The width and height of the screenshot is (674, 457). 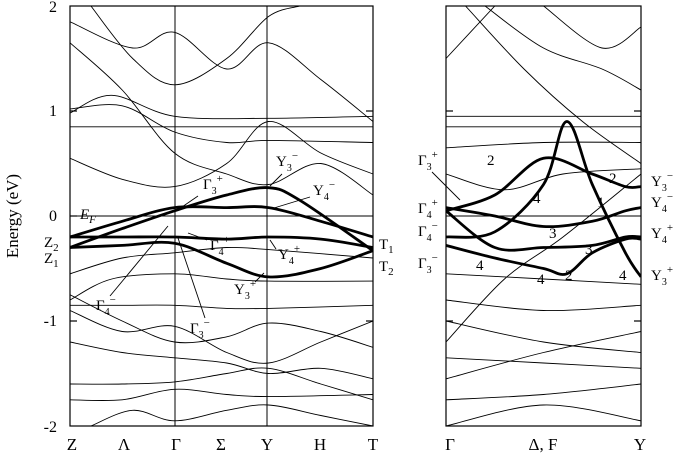 I want to click on annotation-t2: T2, so click(x=386, y=268).